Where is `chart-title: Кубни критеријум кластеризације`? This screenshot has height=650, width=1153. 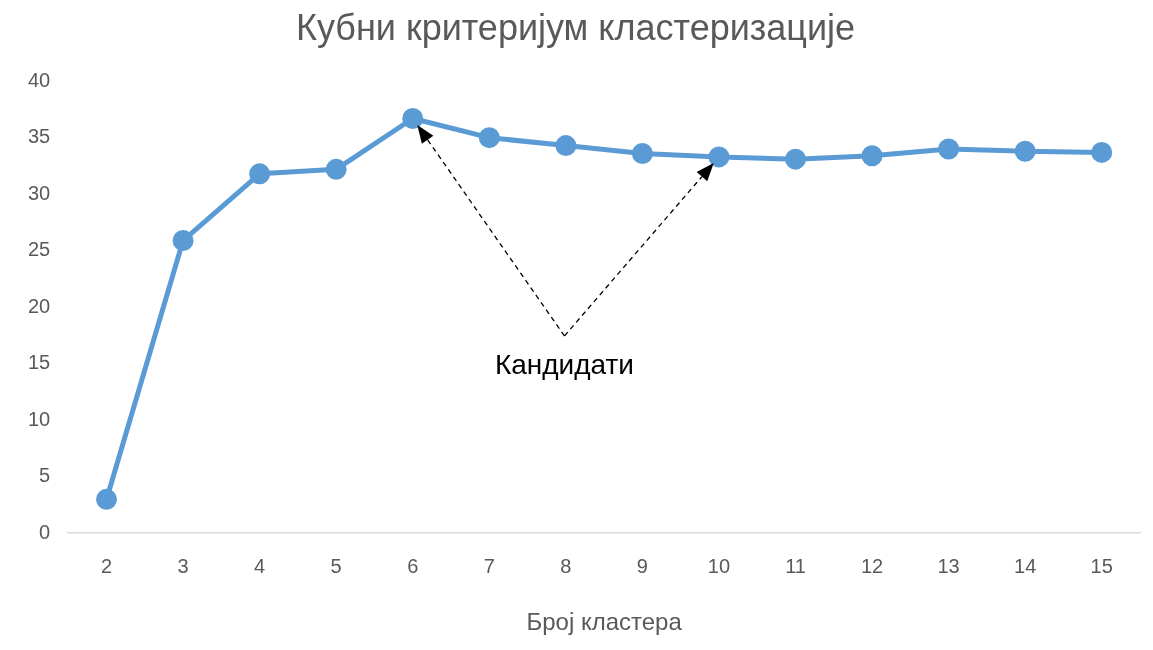 chart-title: Кубни критеријум кластеризације is located at coordinates (575, 27).